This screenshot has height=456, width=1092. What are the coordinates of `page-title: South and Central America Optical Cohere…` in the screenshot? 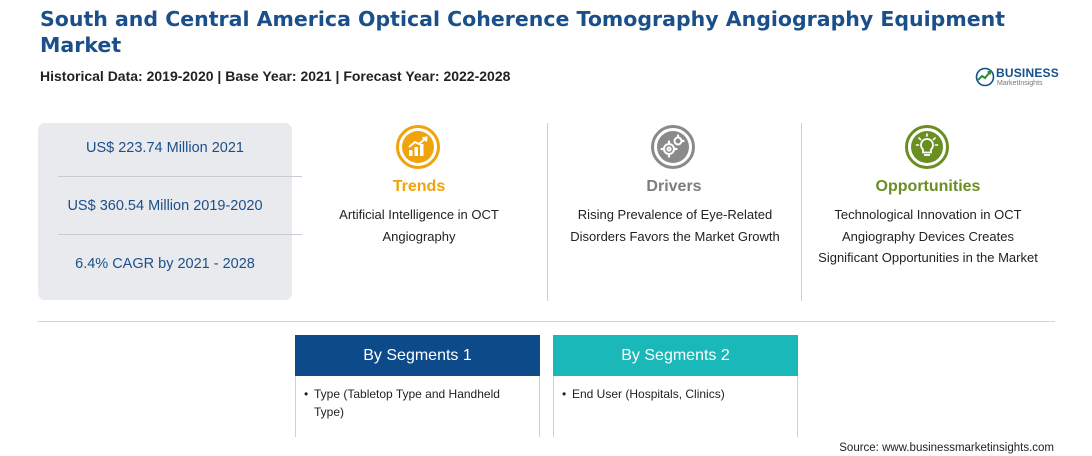 It's located at (522, 32).